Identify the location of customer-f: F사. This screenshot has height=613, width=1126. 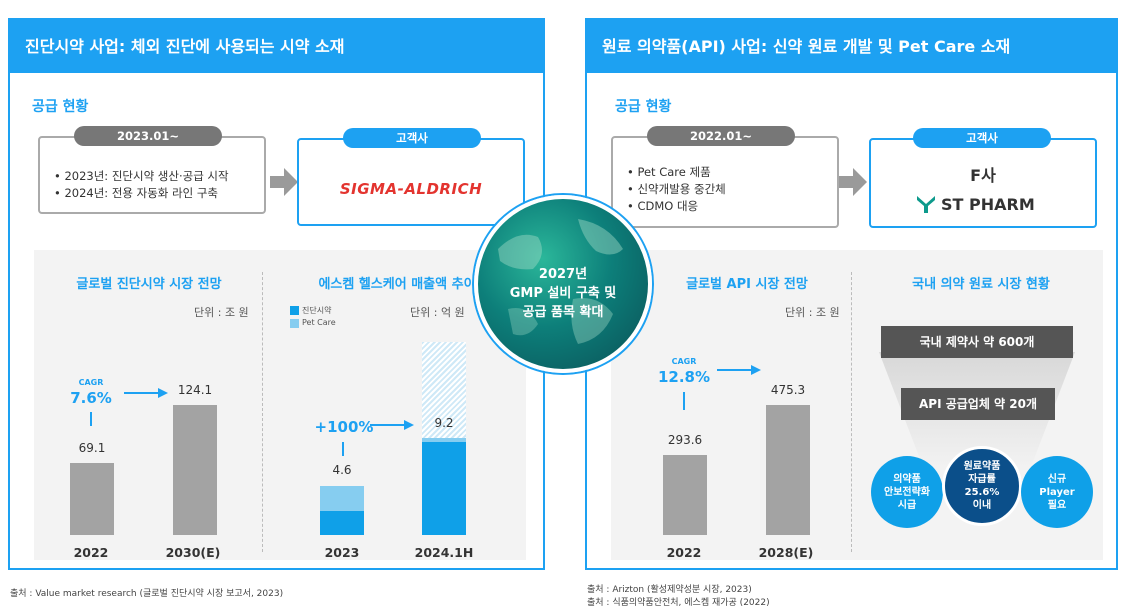
(983, 175).